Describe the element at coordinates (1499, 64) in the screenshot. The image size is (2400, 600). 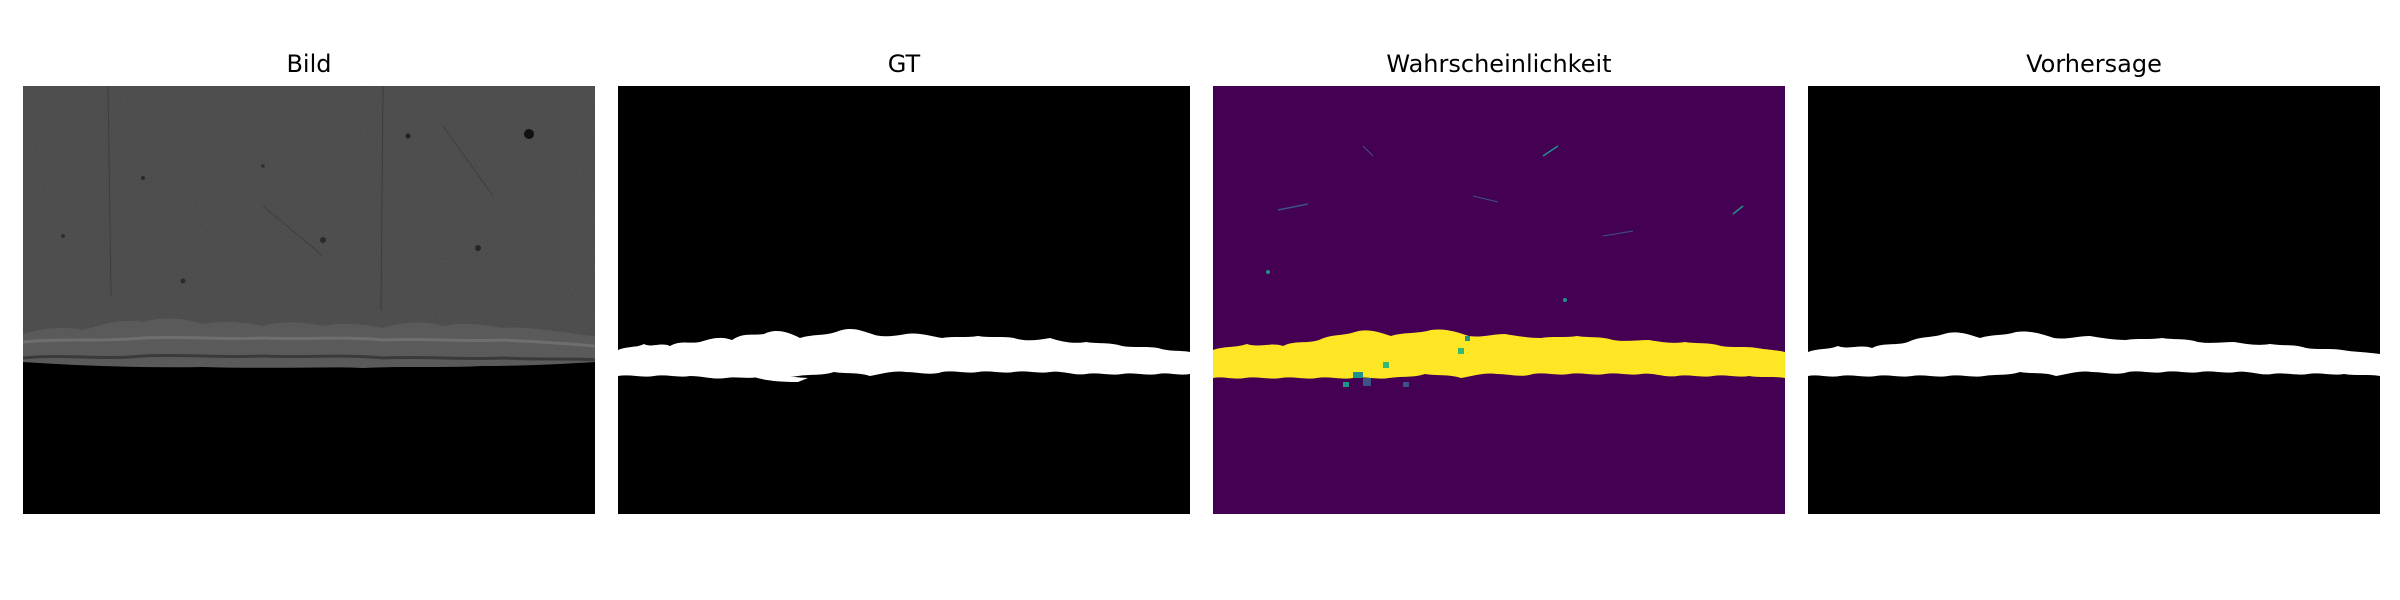
I see `panel-title-wahrscheinlichkeit: Wahrscheinlichkeit` at that location.